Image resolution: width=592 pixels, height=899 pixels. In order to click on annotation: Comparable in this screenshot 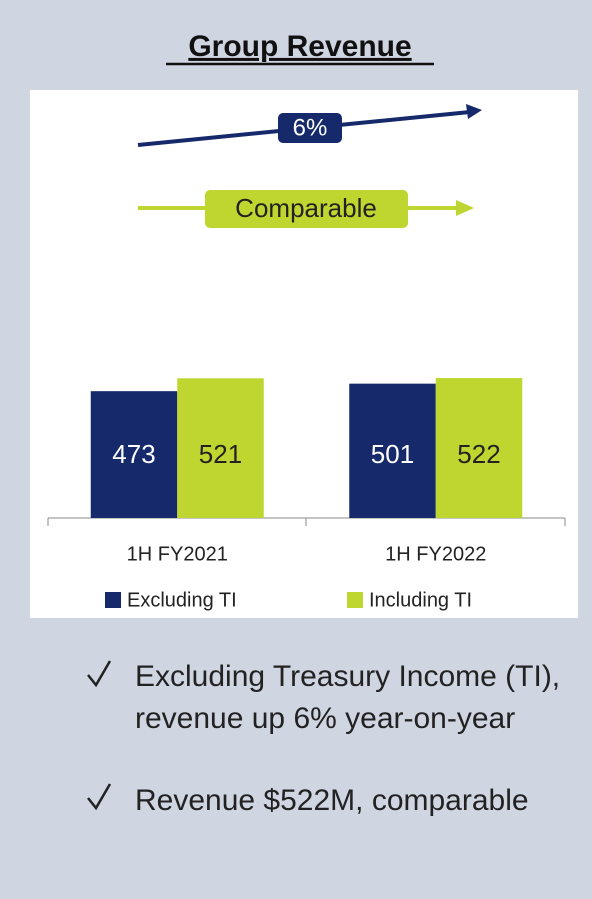, I will do `click(306, 208)`.